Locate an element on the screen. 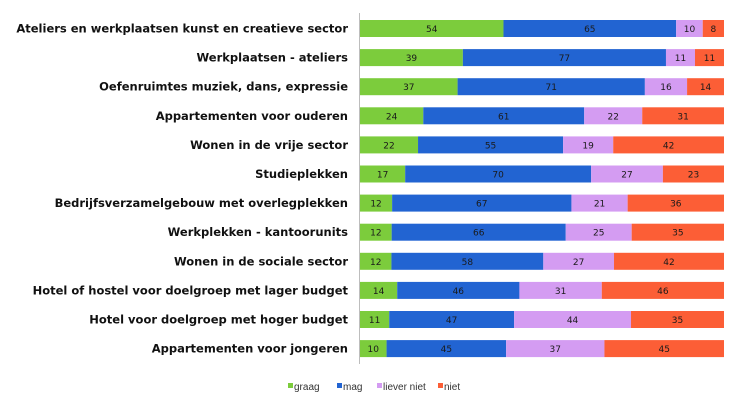  data-label: 36 is located at coordinates (676, 205).